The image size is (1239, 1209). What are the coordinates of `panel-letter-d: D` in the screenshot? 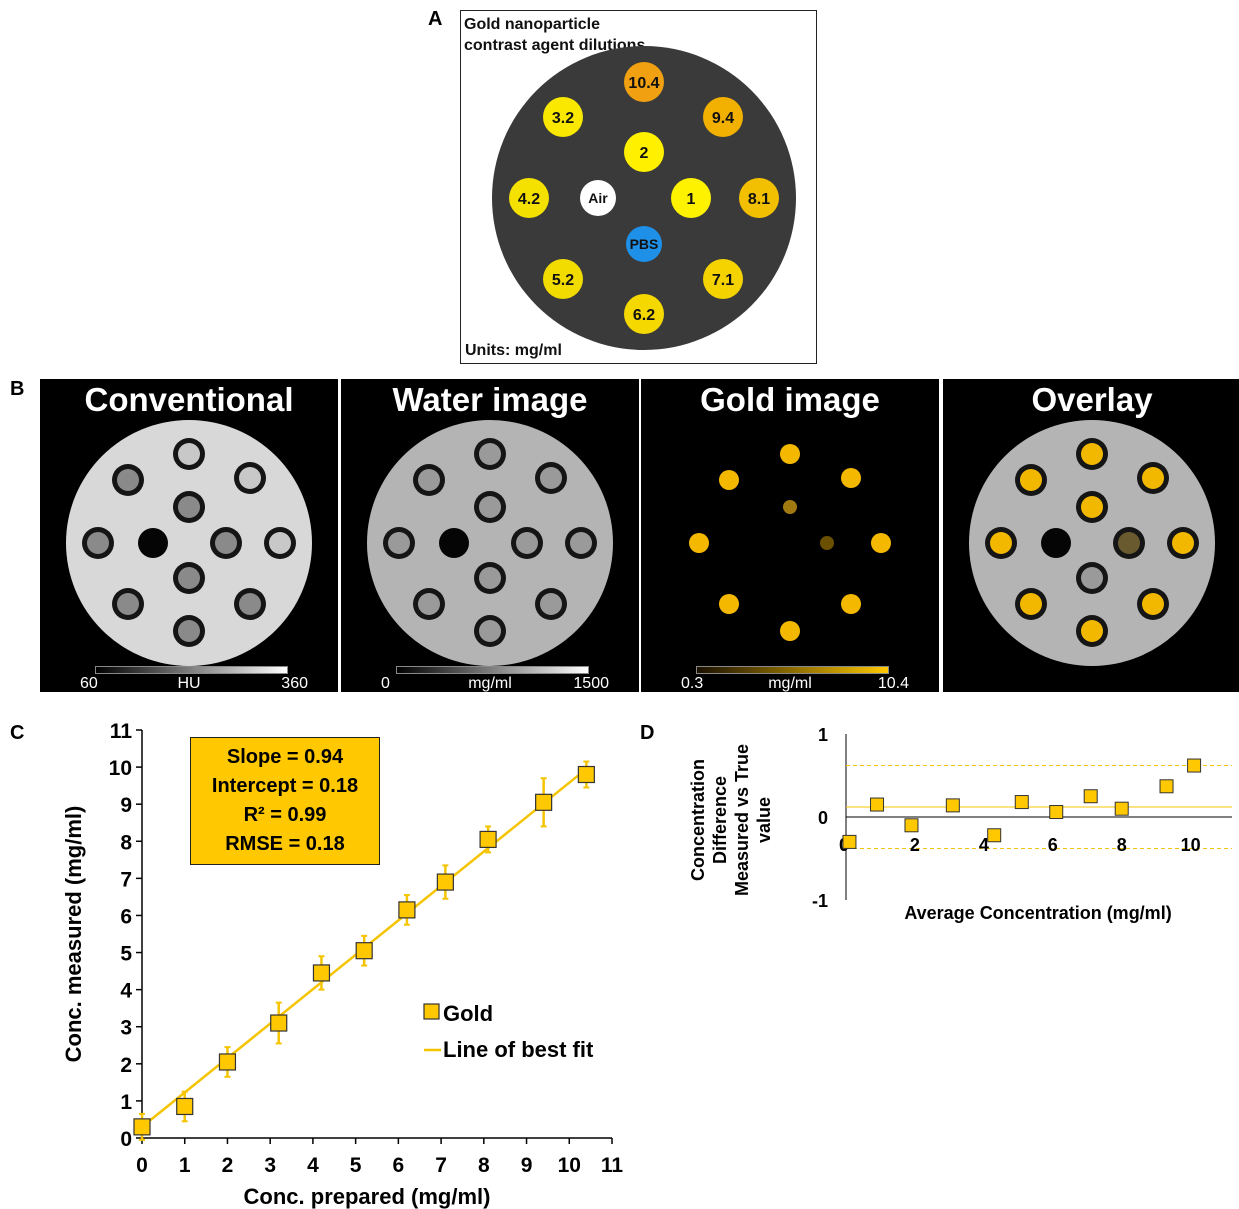 It's located at (647, 733).